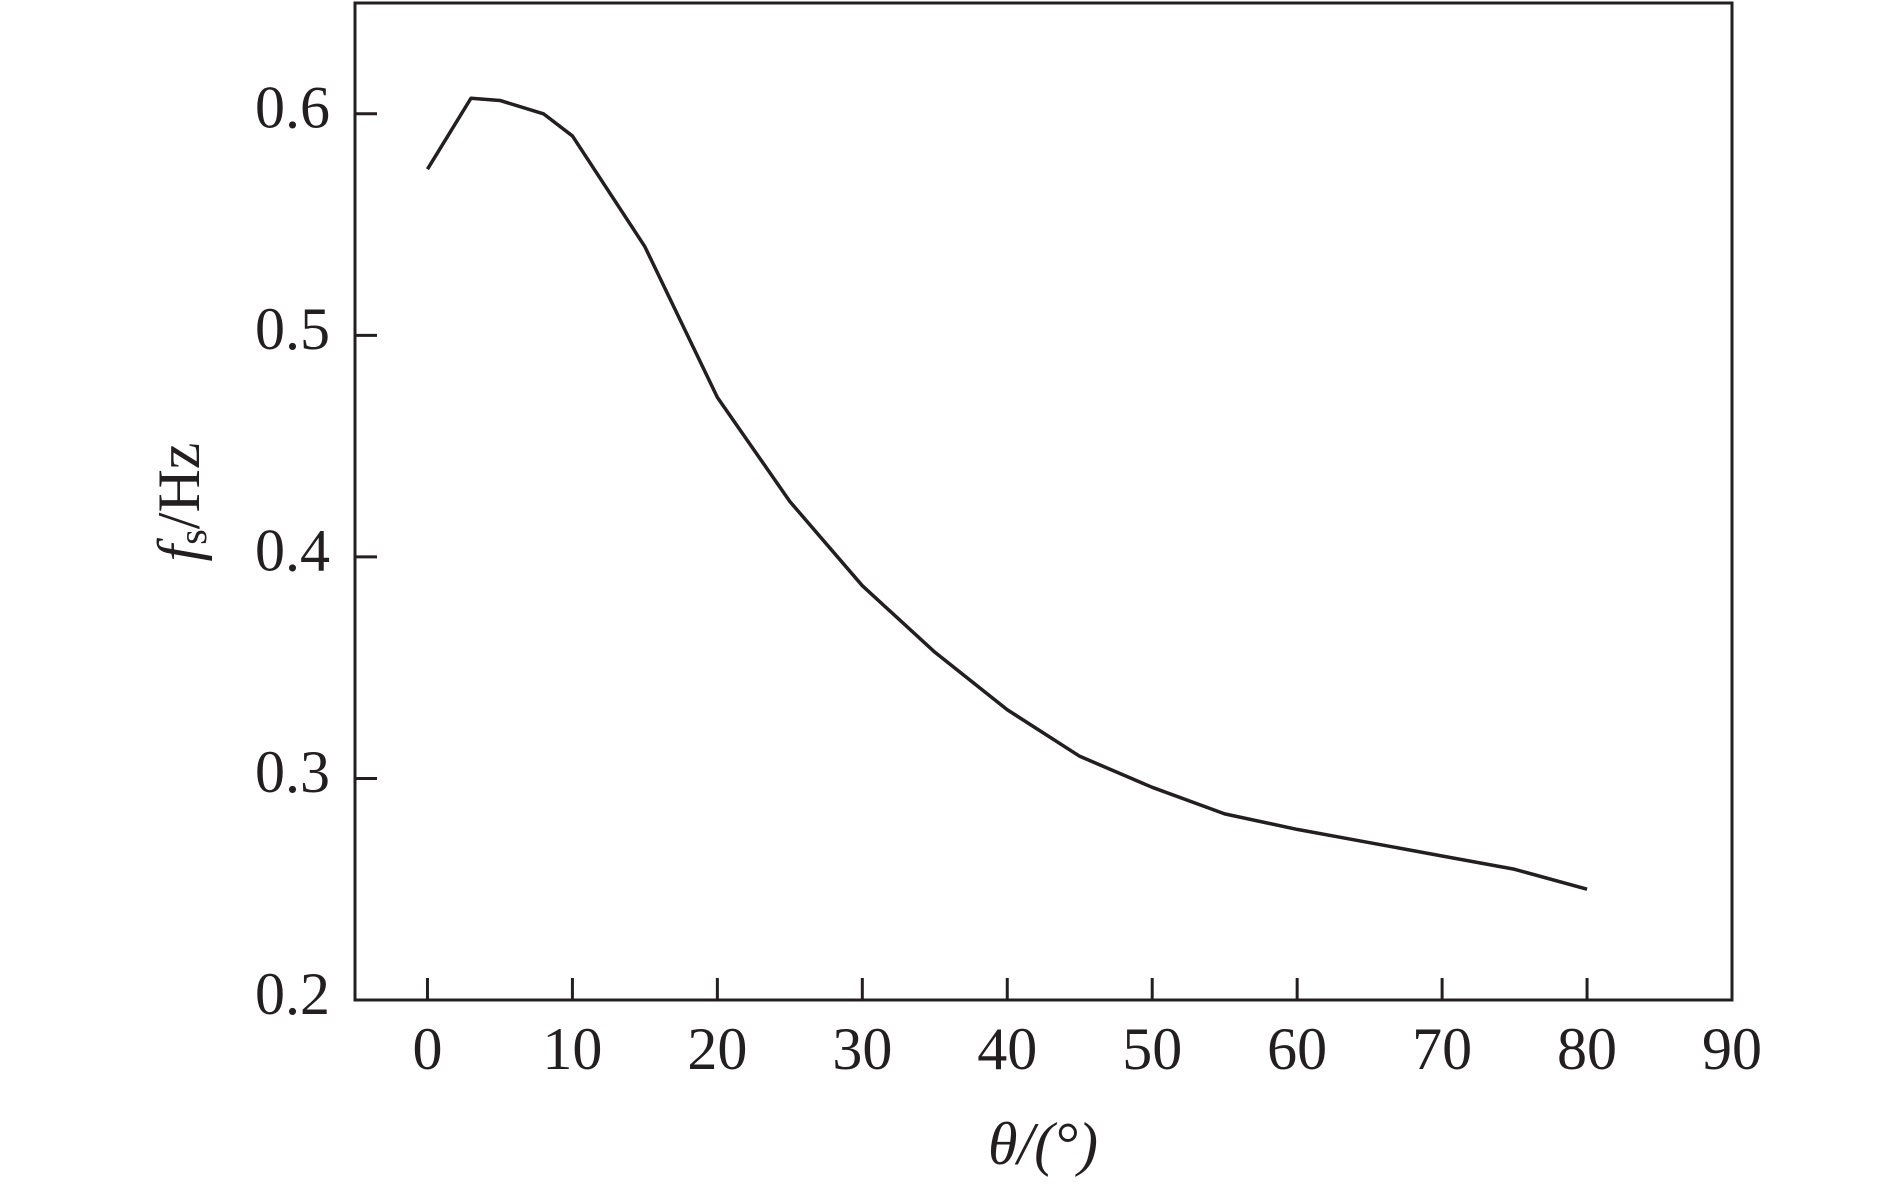 The height and width of the screenshot is (1187, 1890). I want to click on y-tick-label: 0.6, so click(292, 108).